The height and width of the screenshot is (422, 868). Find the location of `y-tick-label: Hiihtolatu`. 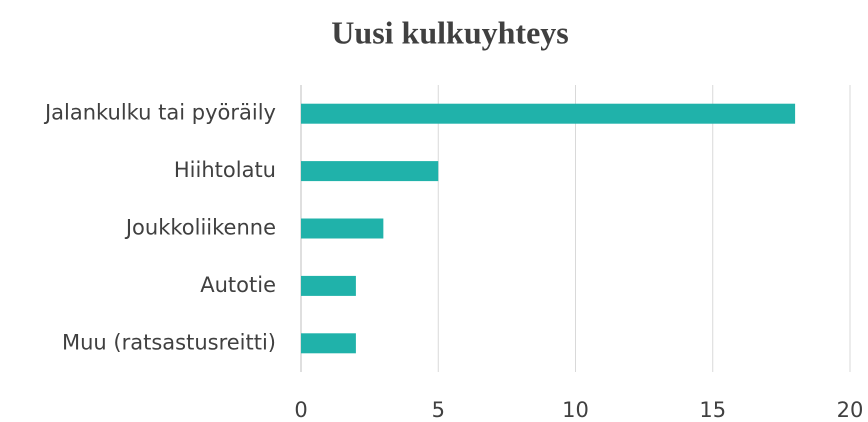

y-tick-label: Hiihtolatu is located at coordinates (225, 170).